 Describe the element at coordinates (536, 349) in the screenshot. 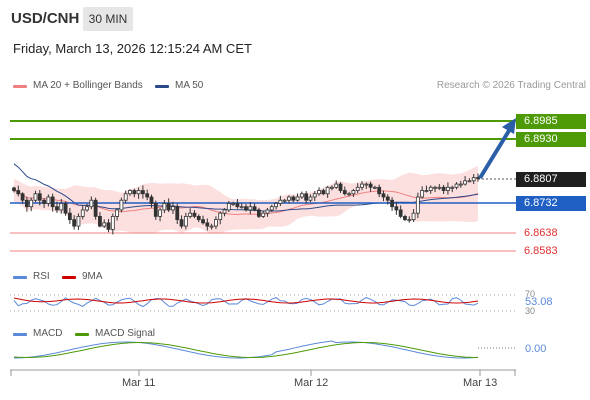

I see `macd-value-label: 0.00` at that location.